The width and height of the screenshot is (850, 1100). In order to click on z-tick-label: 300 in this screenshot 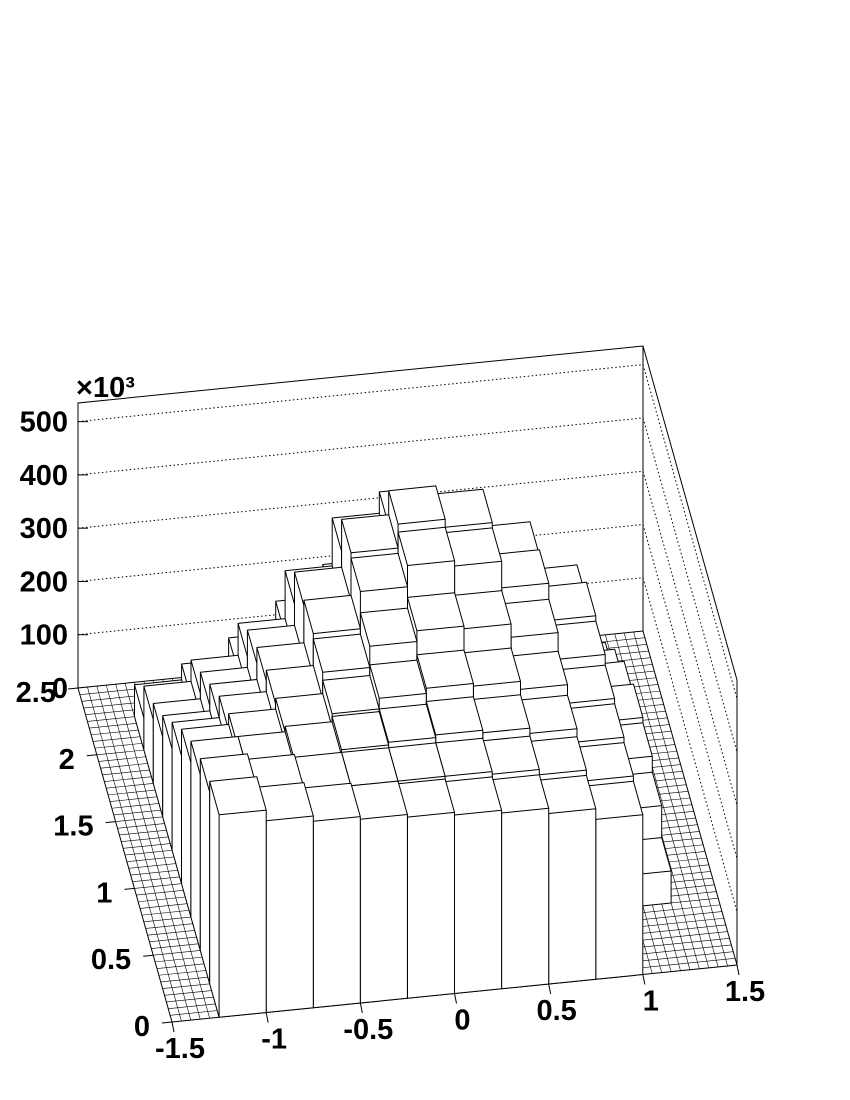, I will do `click(44, 529)`.